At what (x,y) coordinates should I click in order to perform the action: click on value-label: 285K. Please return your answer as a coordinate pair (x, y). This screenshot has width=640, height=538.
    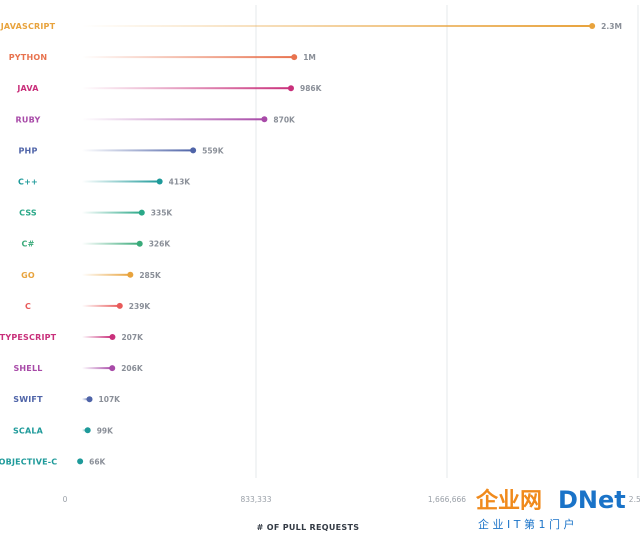
    Looking at the image, I should click on (150, 275).